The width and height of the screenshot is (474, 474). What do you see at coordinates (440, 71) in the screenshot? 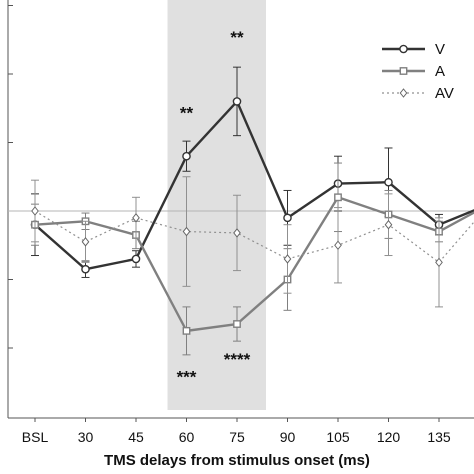
I see `legend-label-a: A` at bounding box center [440, 71].